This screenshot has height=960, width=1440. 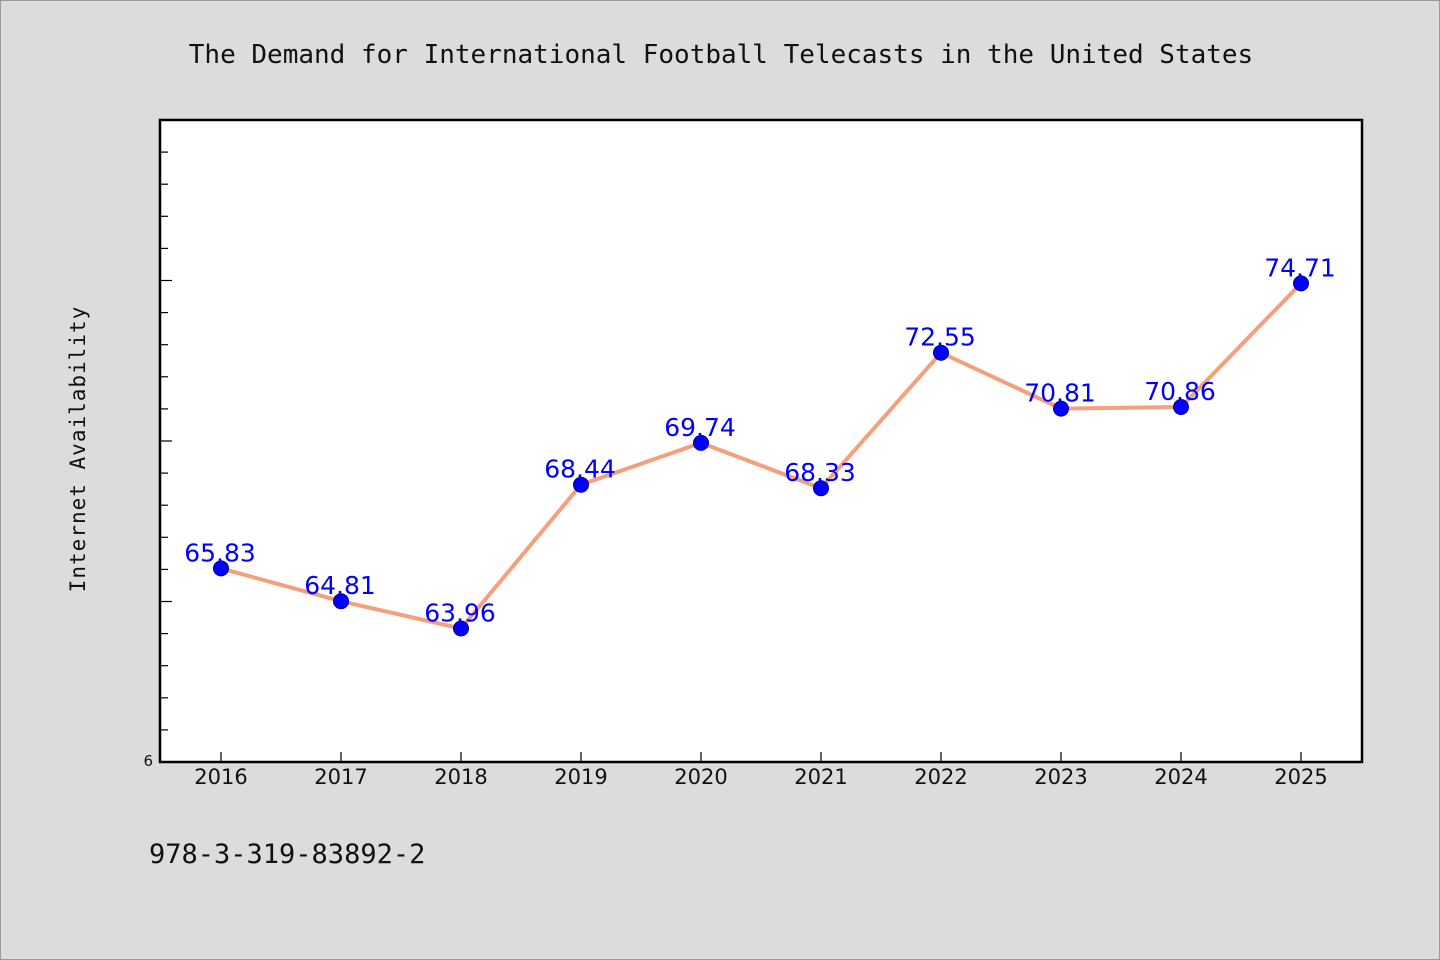 I want to click on x-tick-label: 2018, so click(x=460, y=777).